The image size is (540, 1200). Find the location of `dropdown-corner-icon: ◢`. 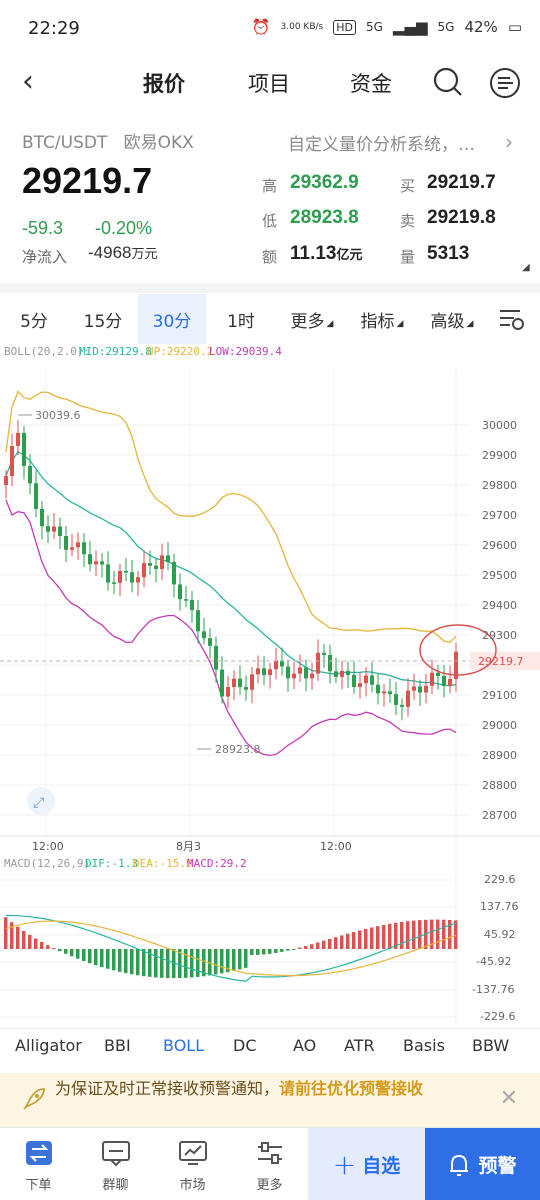

dropdown-corner-icon: ◢ is located at coordinates (330, 324).